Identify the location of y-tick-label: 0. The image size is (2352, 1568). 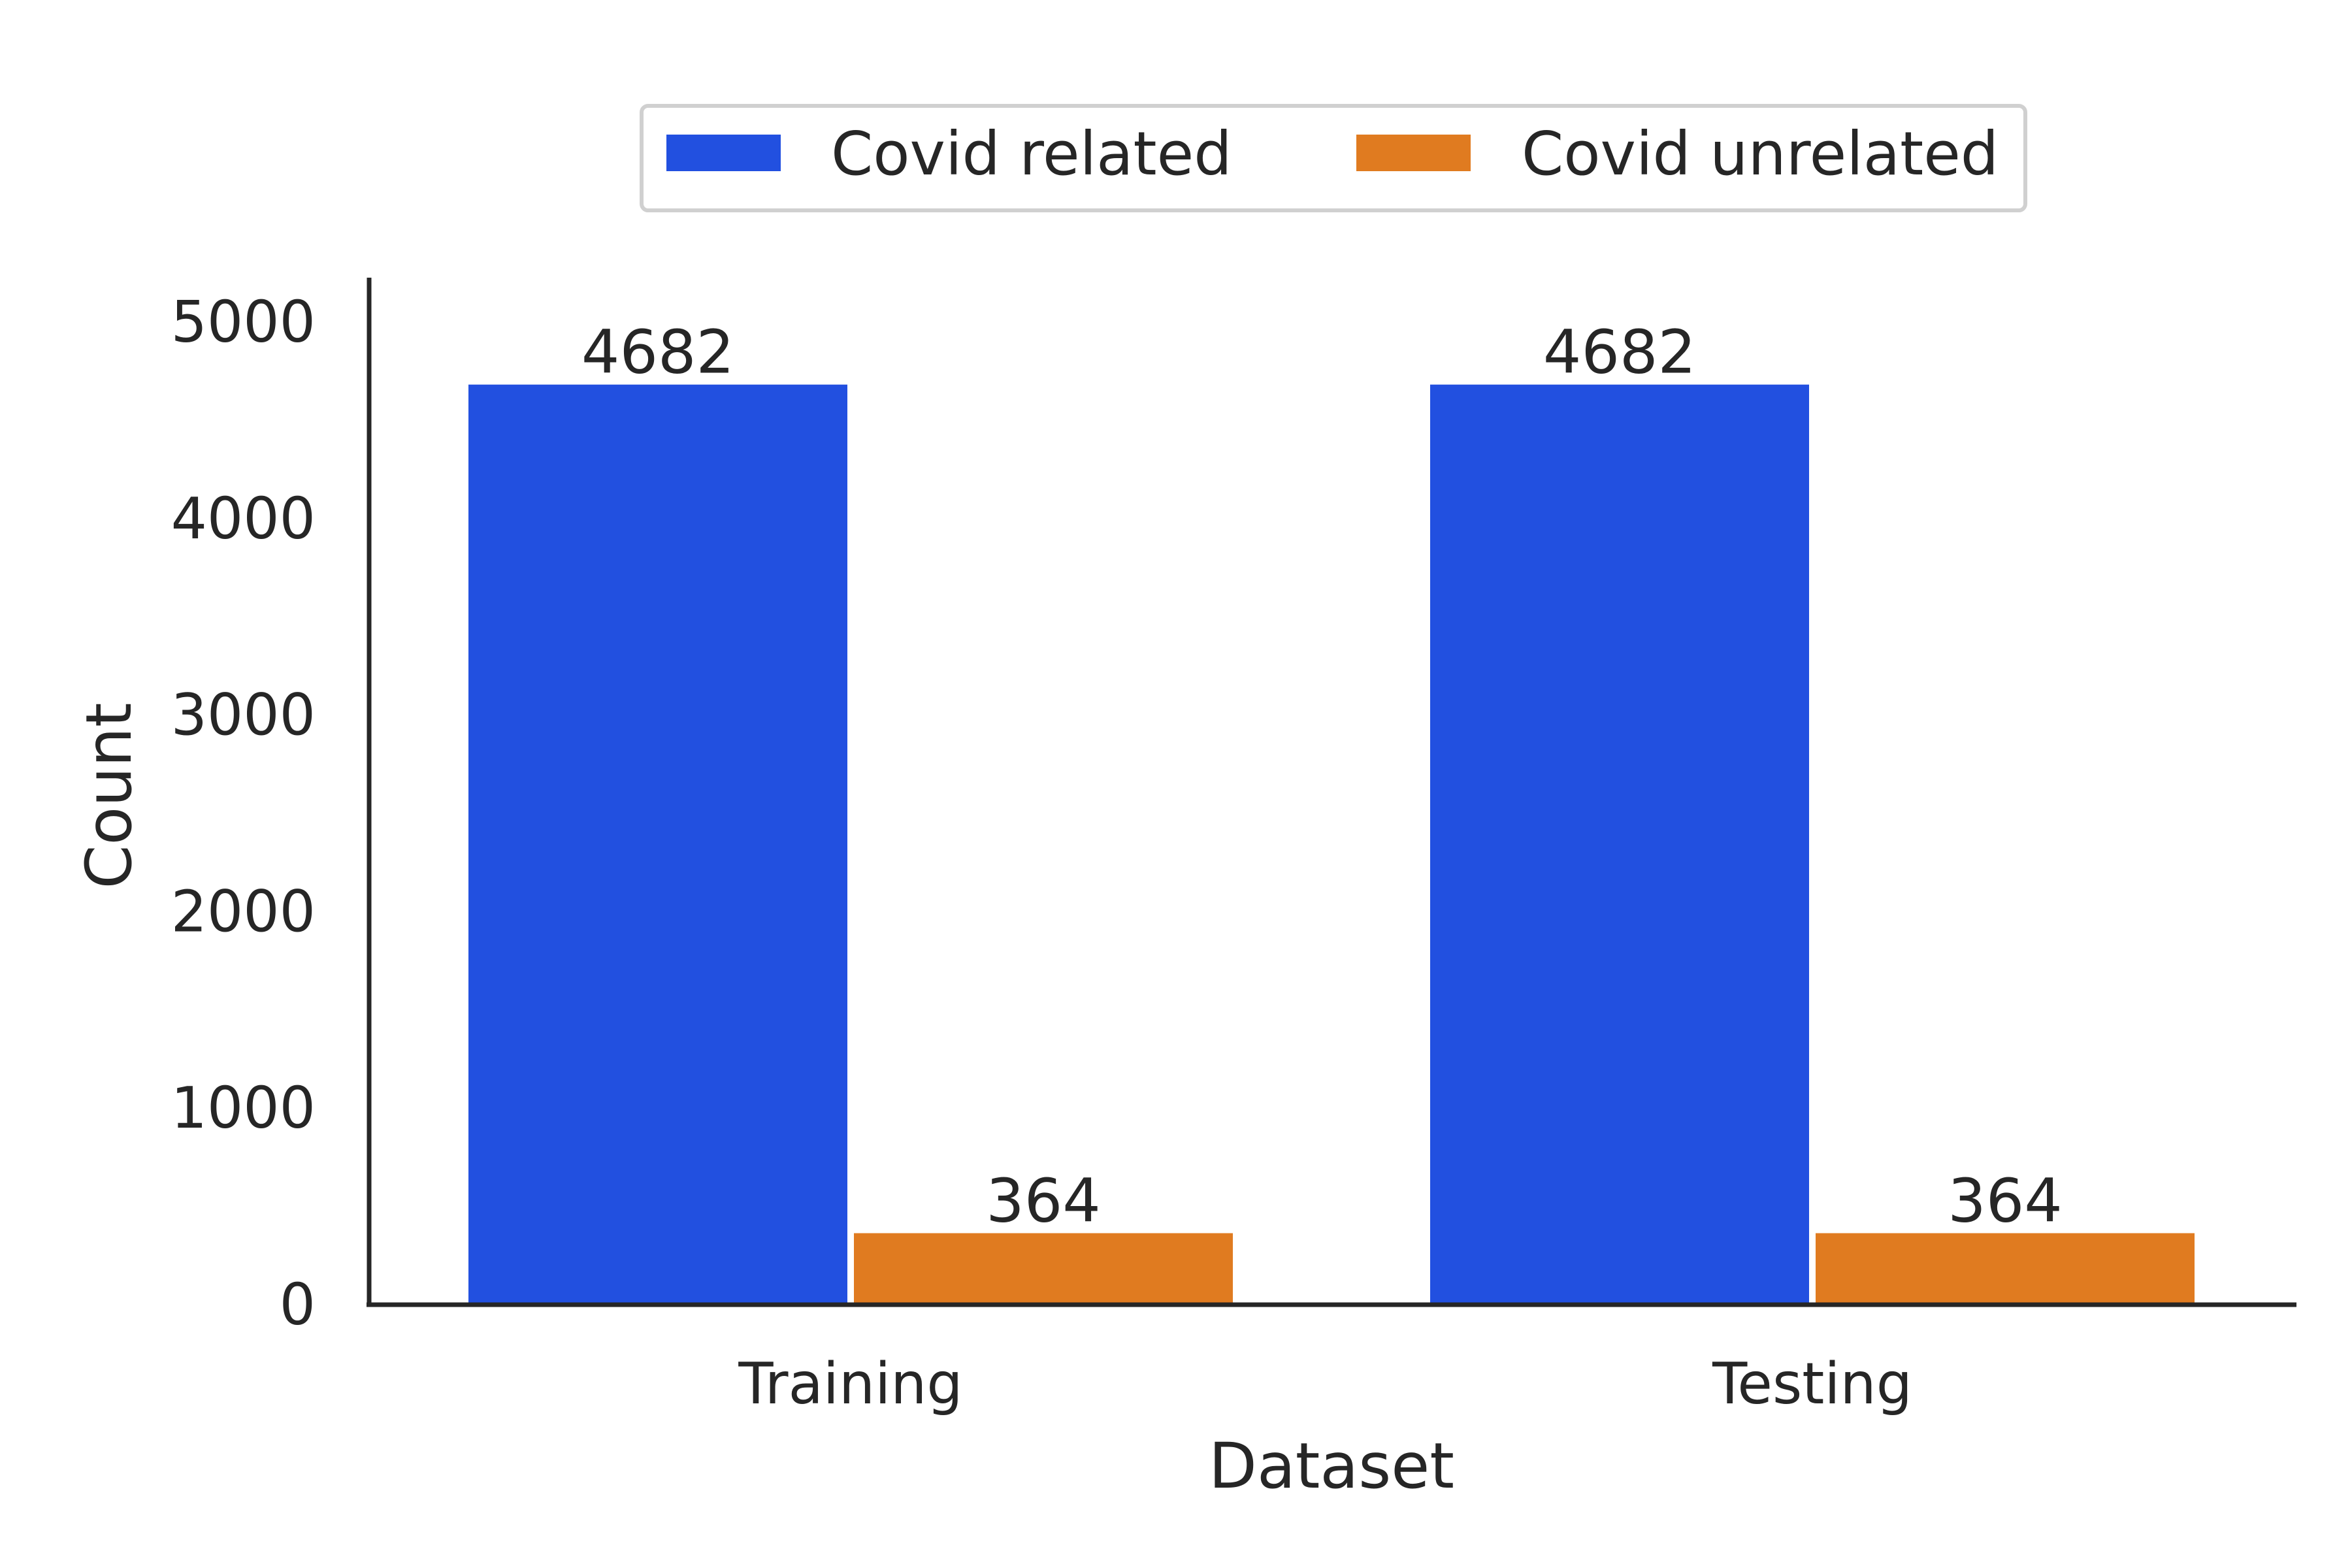
(298, 1304).